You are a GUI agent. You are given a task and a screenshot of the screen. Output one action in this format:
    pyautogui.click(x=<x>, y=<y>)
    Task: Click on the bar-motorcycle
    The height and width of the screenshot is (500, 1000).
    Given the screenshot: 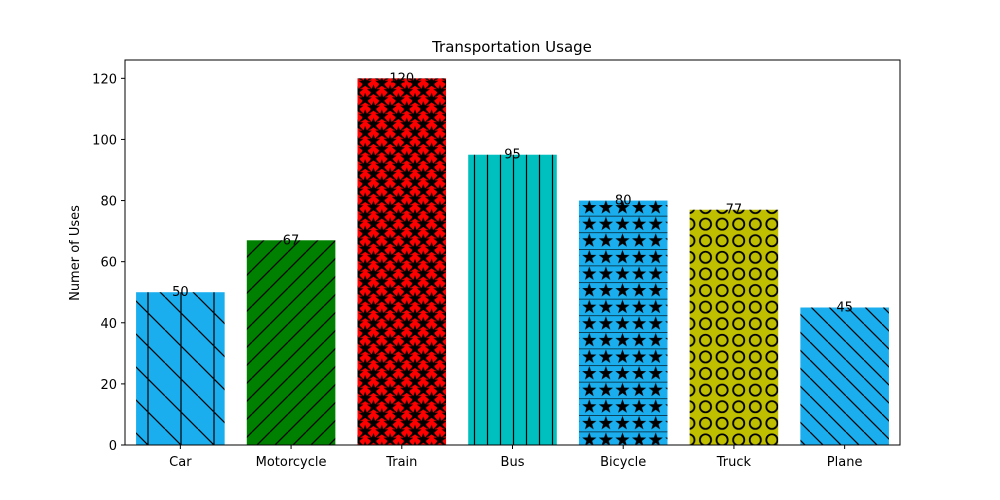 What is the action you would take?
    pyautogui.click(x=291, y=342)
    